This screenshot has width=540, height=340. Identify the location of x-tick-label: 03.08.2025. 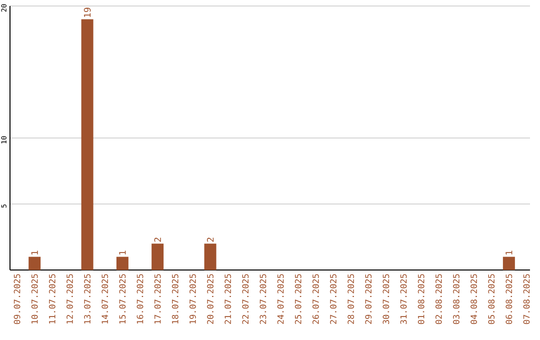
(456, 299).